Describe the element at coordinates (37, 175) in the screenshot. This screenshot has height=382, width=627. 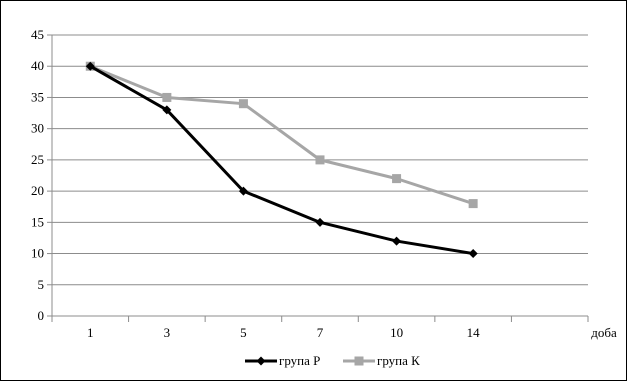
I see `y-tick-labels: 0 5 10 15 20 25 30 35 40 45` at that location.